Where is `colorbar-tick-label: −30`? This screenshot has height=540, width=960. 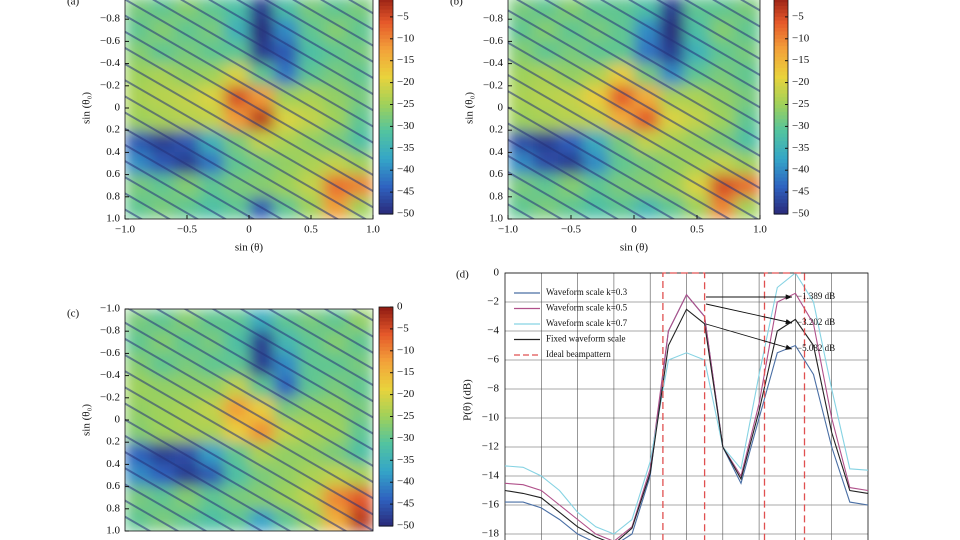 colorbar-tick-label: −30 is located at coordinates (406, 438).